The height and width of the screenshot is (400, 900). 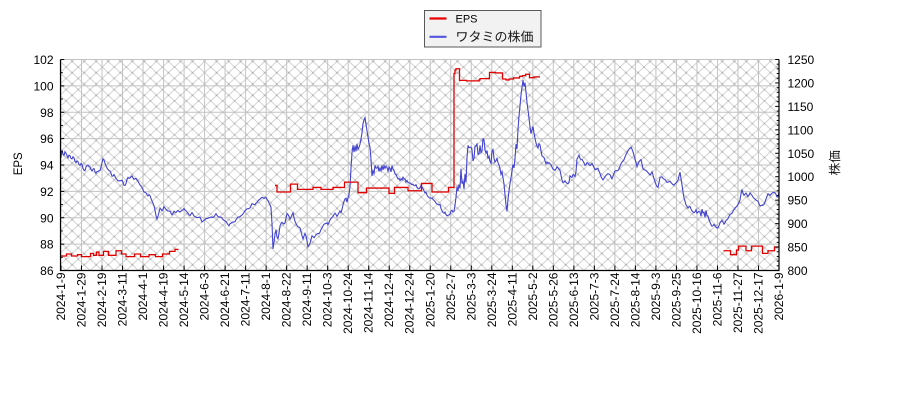 What do you see at coordinates (697, 303) in the screenshot?
I see `svg-text: 2025-10-16` at bounding box center [697, 303].